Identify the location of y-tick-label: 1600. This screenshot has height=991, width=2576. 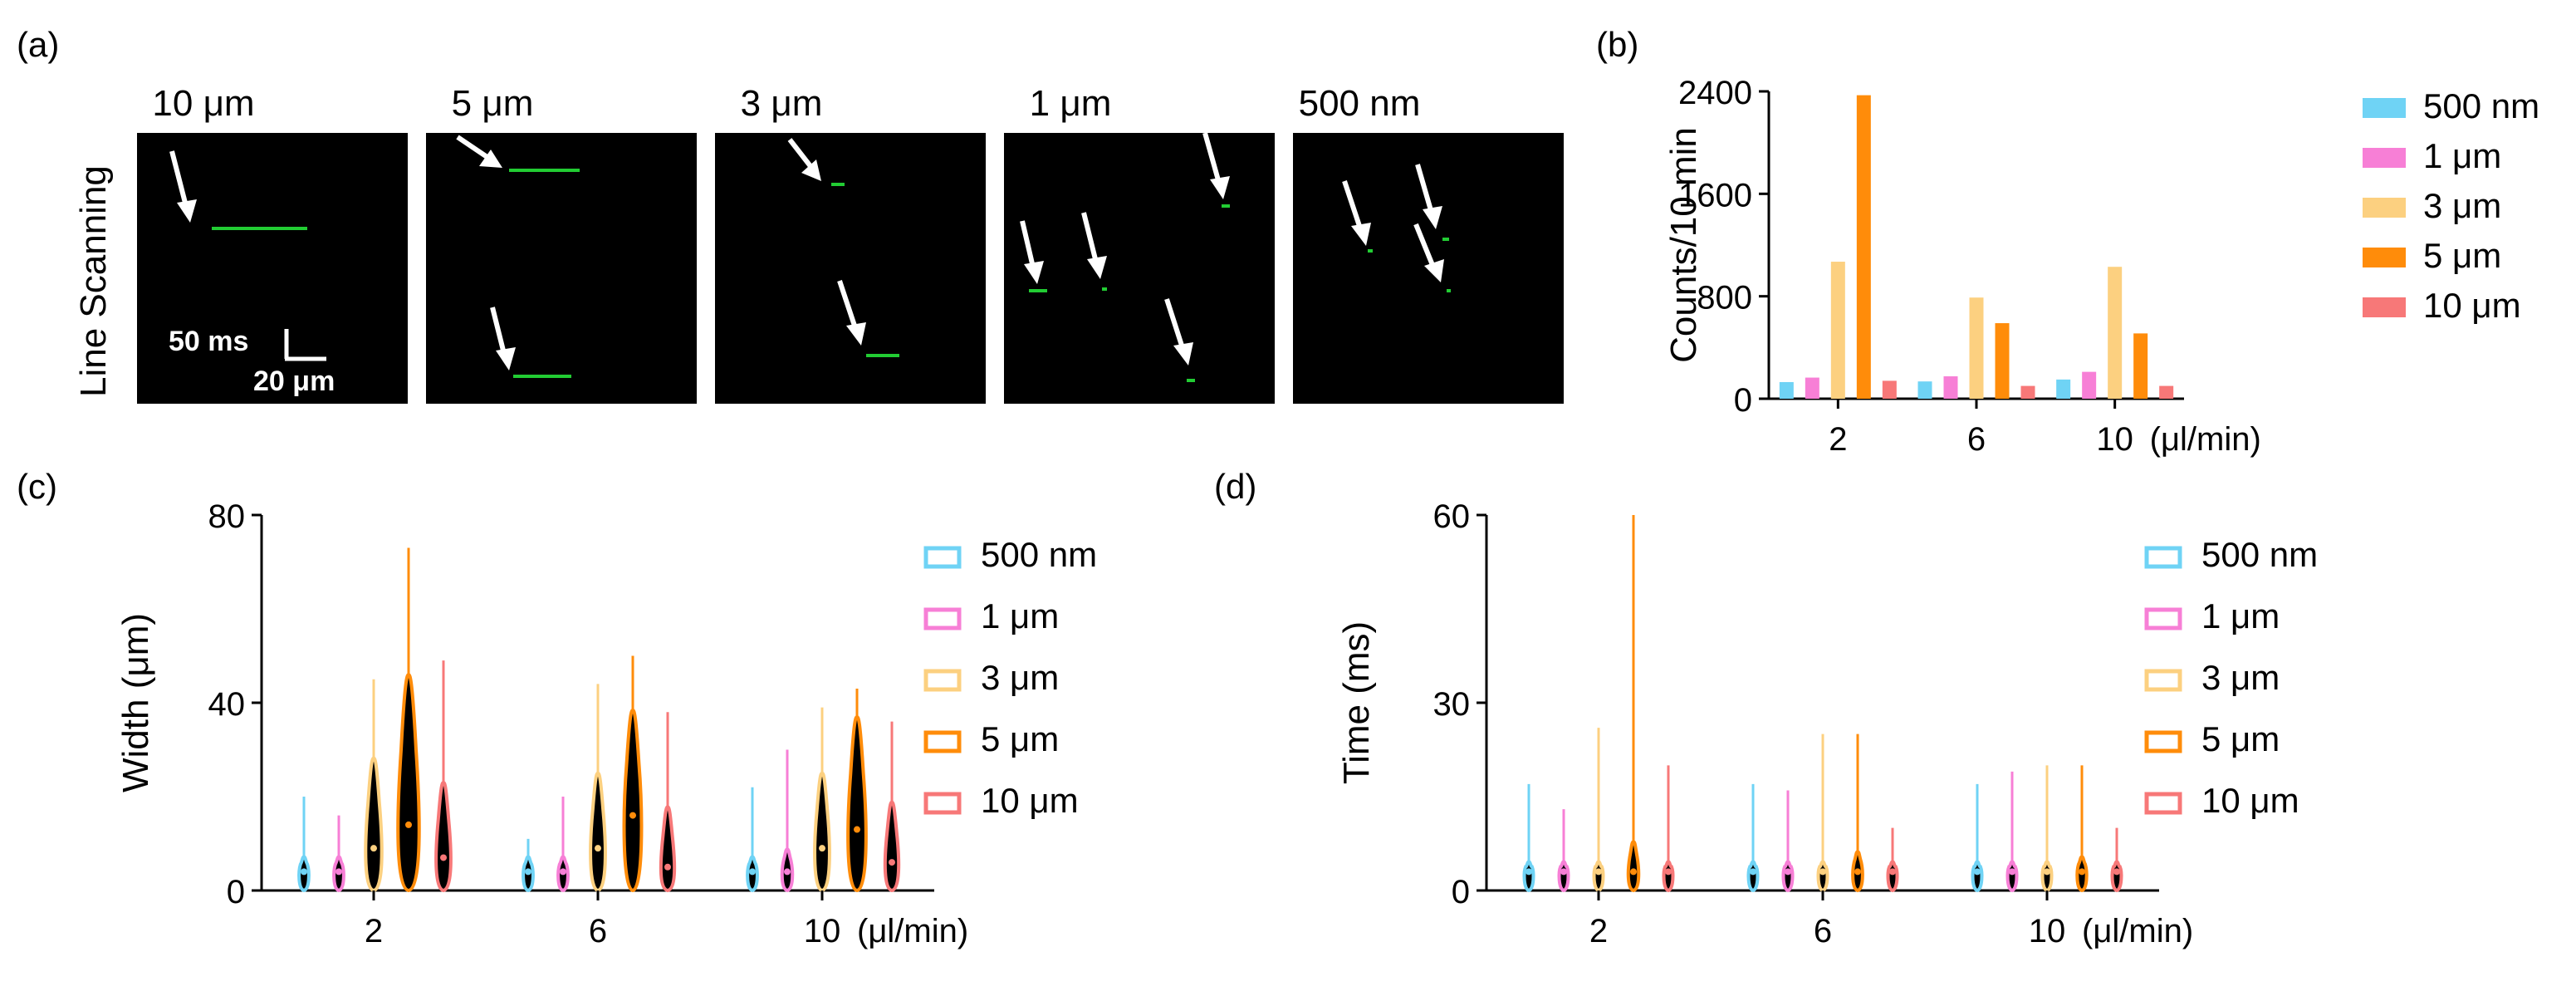
(1715, 195).